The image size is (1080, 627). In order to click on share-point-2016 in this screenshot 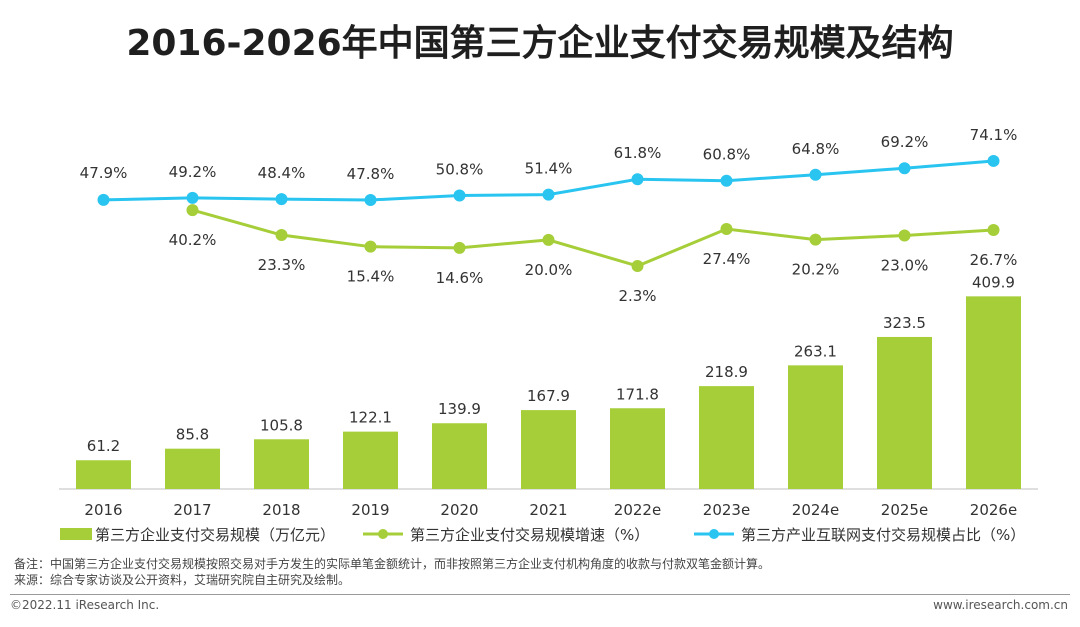, I will do `click(103, 199)`.